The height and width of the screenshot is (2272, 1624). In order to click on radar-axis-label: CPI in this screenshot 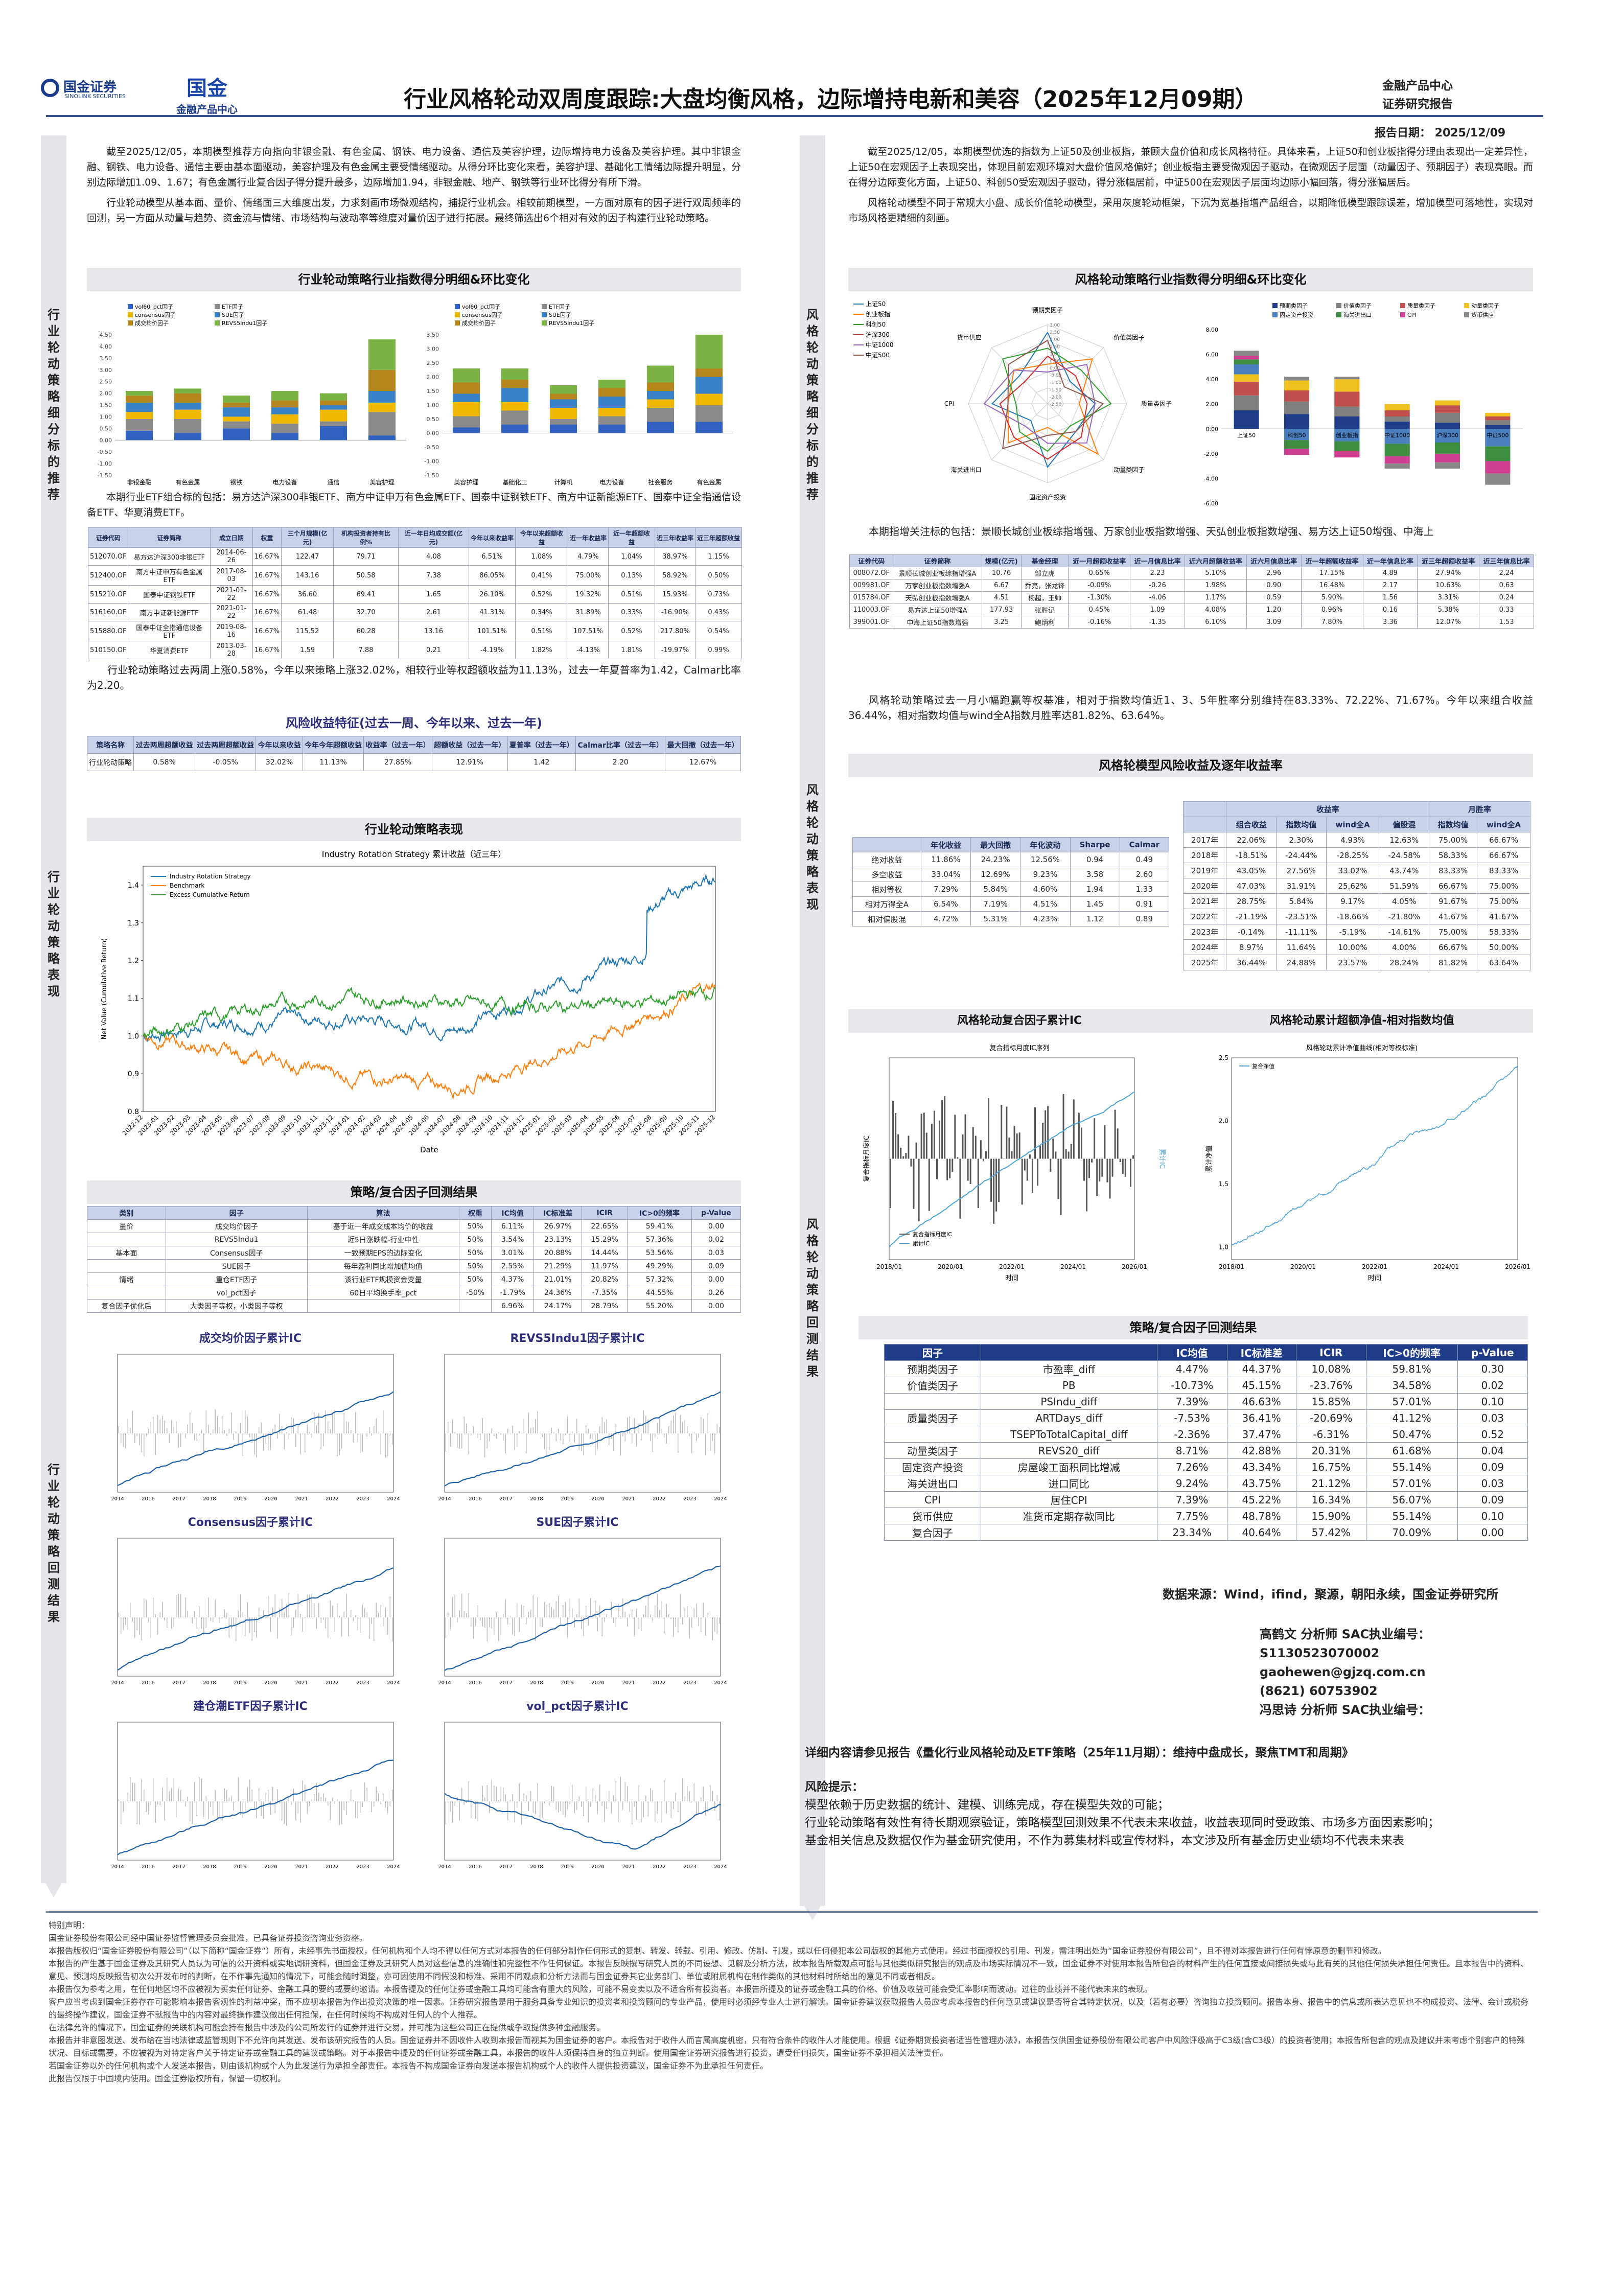, I will do `click(949, 403)`.